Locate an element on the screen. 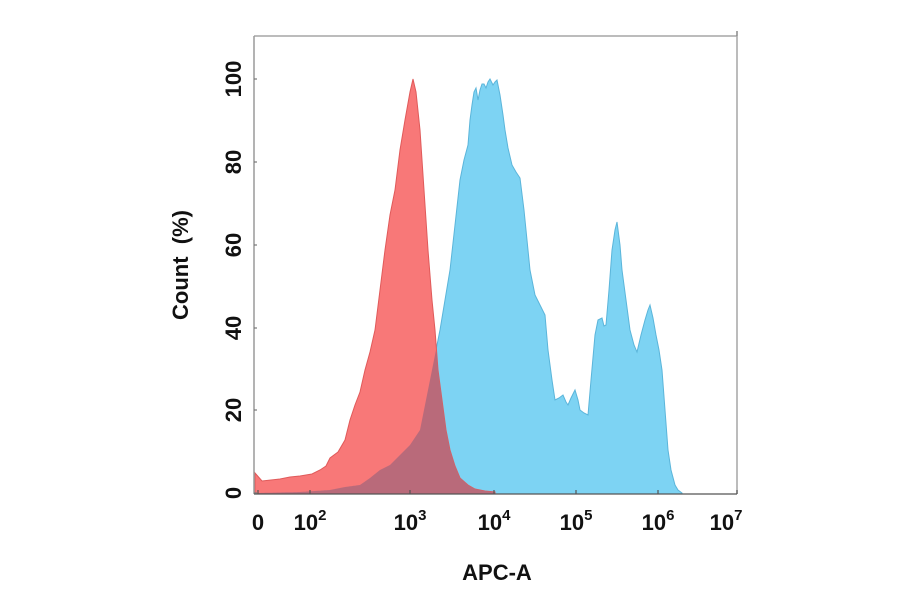 Image resolution: width=900 pixels, height=594 pixels. x-axis-ticks is located at coordinates (497, 492).